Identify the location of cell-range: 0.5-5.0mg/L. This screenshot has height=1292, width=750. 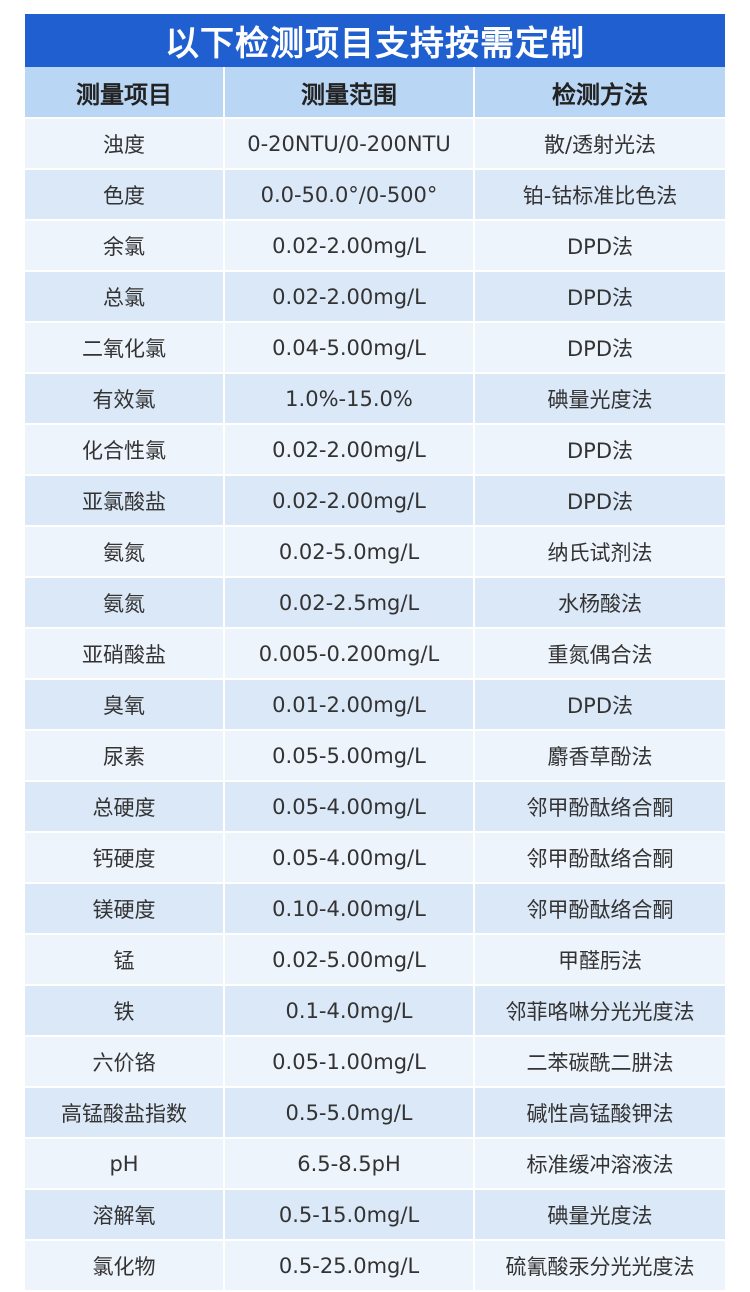
(350, 1113).